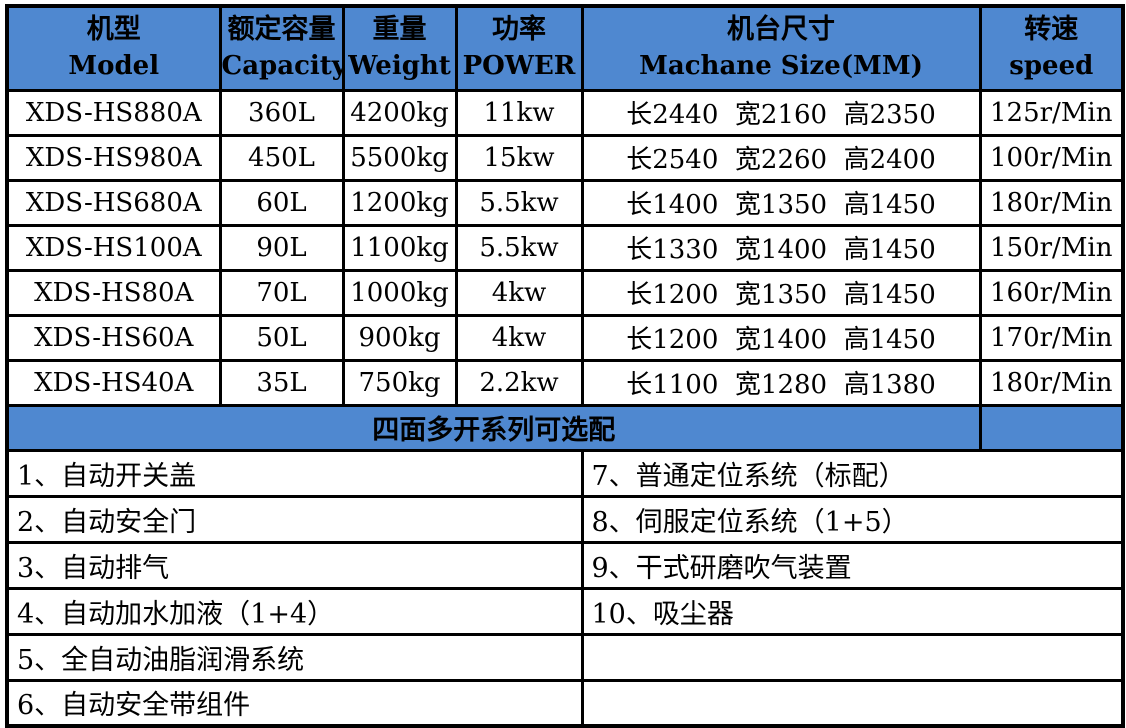 The width and height of the screenshot is (1126, 728). What do you see at coordinates (1051, 157) in the screenshot?
I see `cell-speed: 100r/Min` at bounding box center [1051, 157].